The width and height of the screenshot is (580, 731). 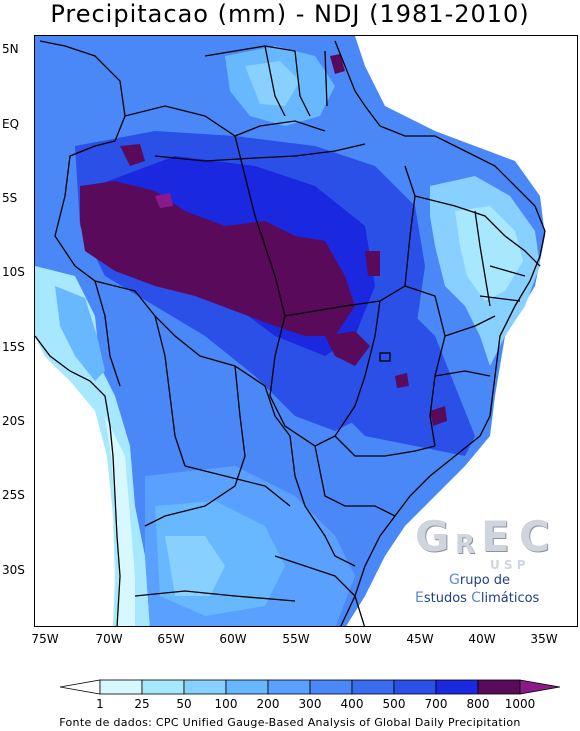 I want to click on very-light-band, so click(x=120, y=521).